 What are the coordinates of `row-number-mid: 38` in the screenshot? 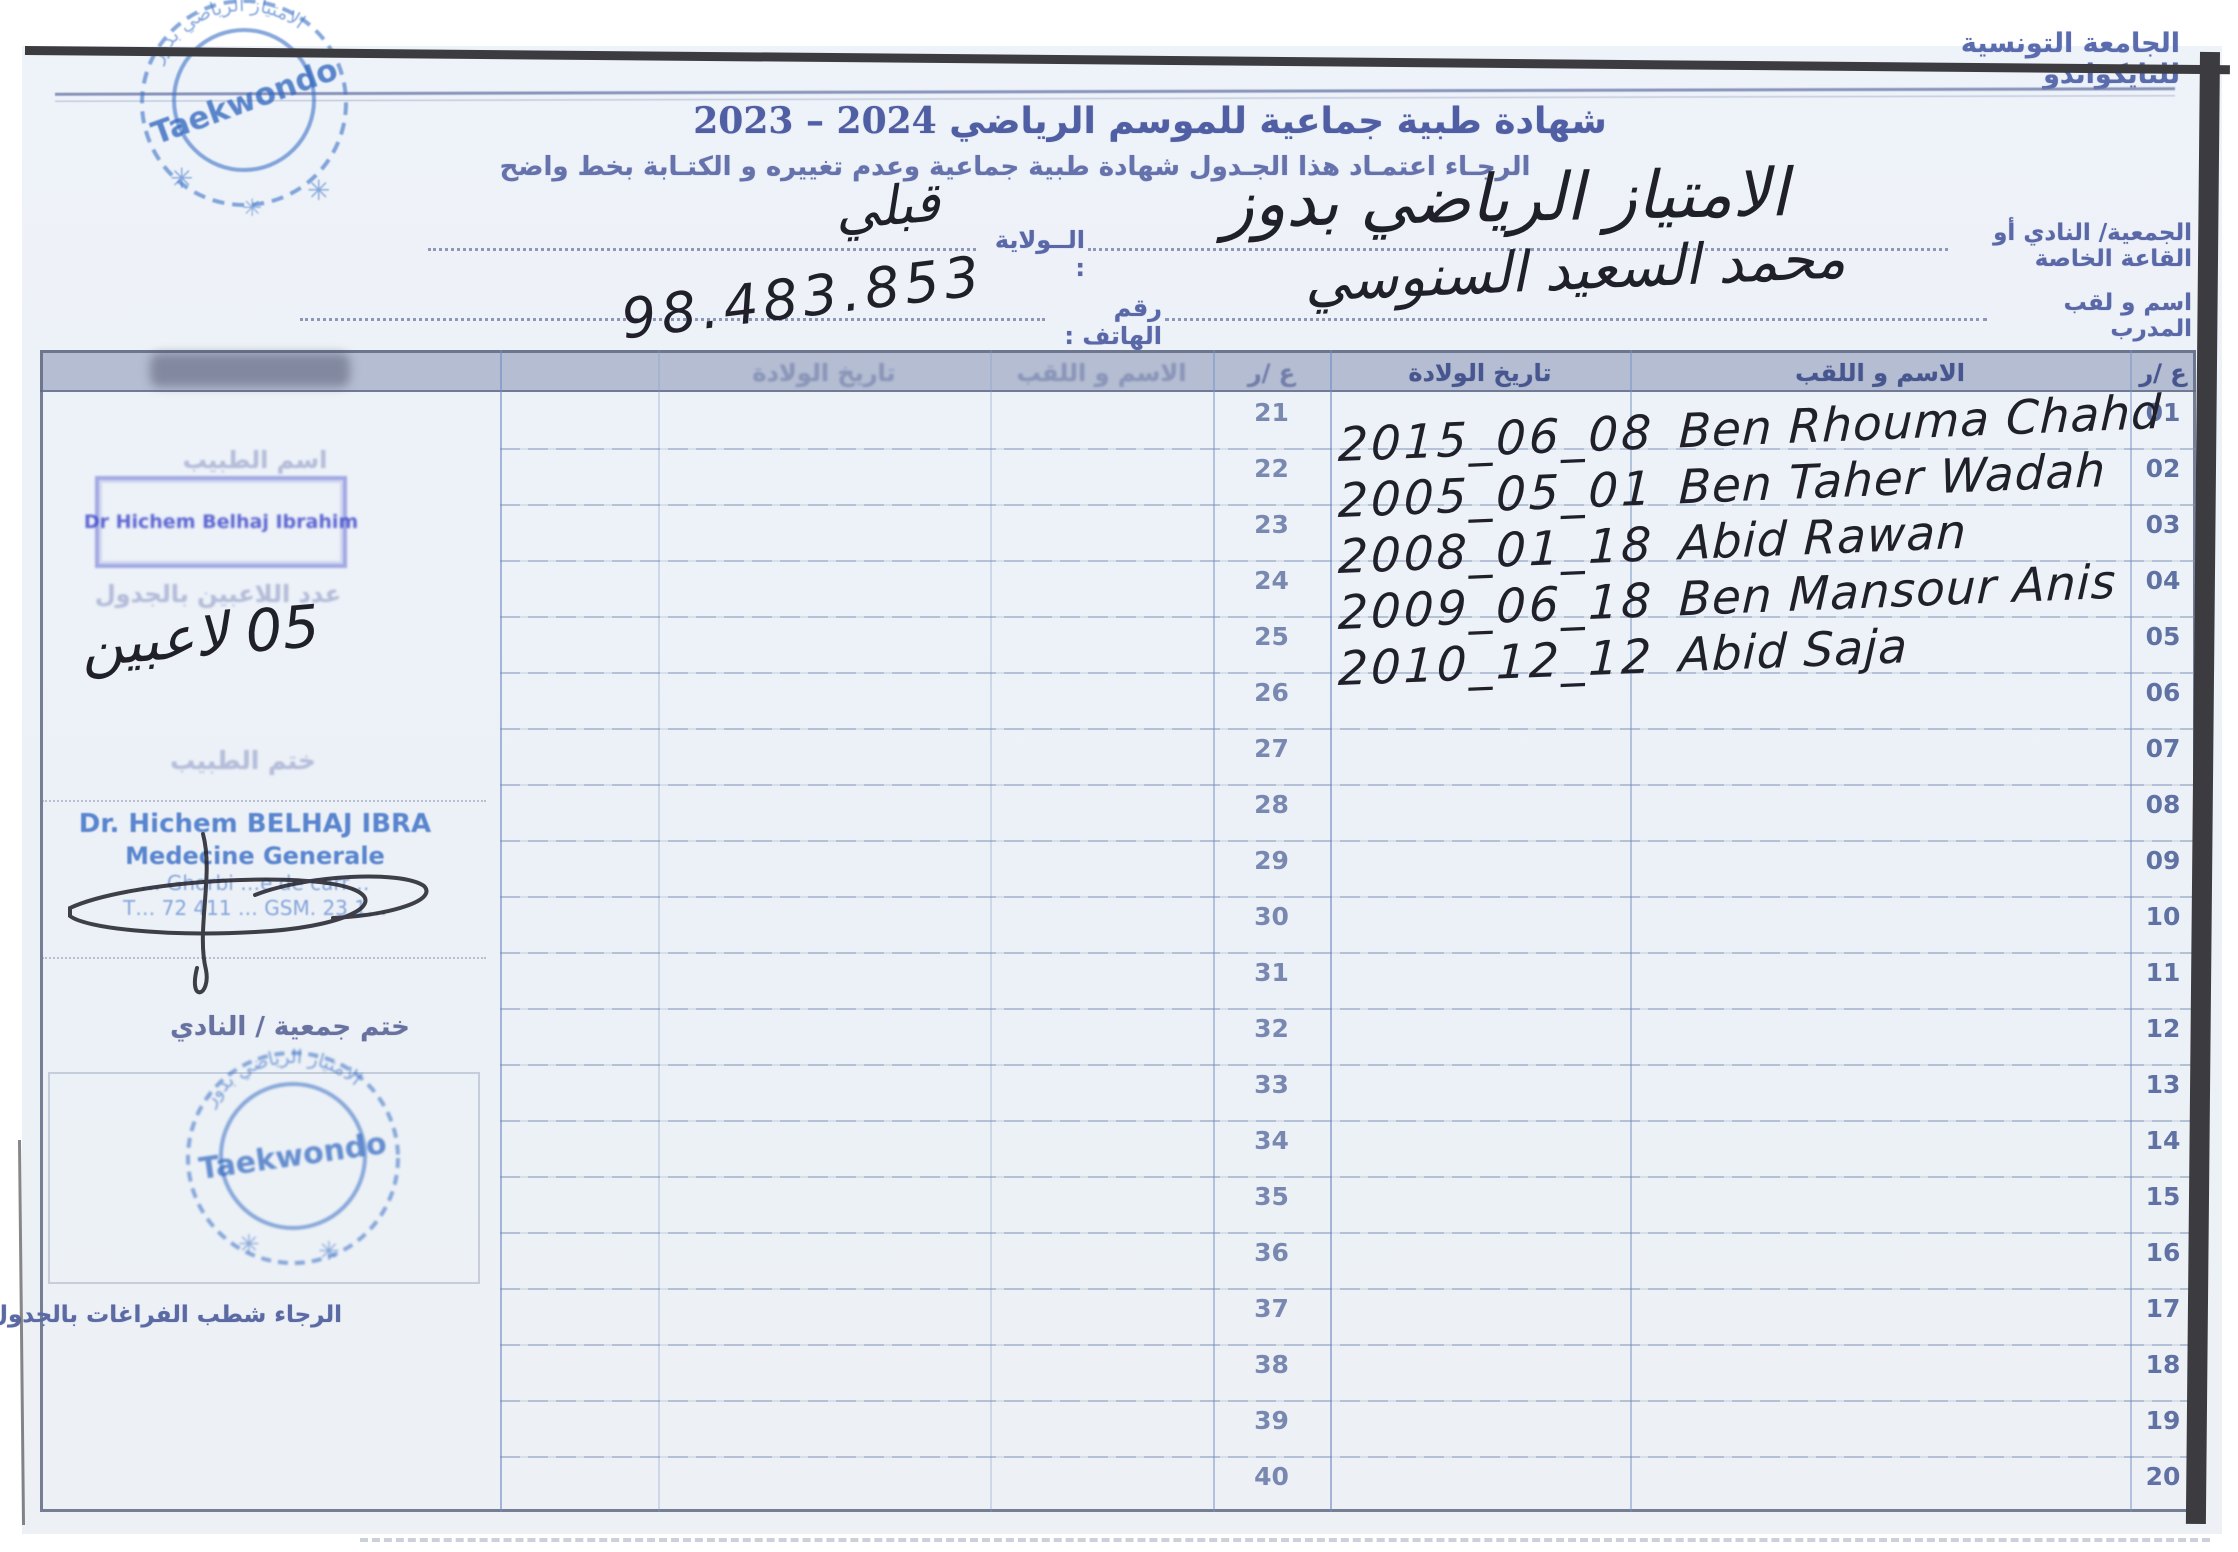 It's located at (1271, 1364).